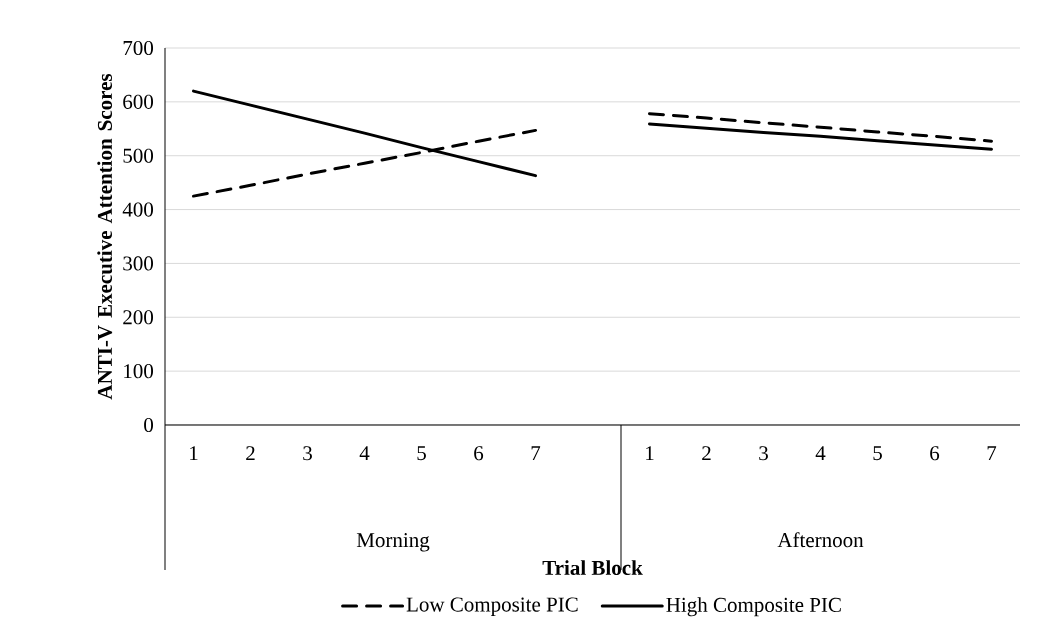  I want to click on y-tick-label: 200, so click(138, 317).